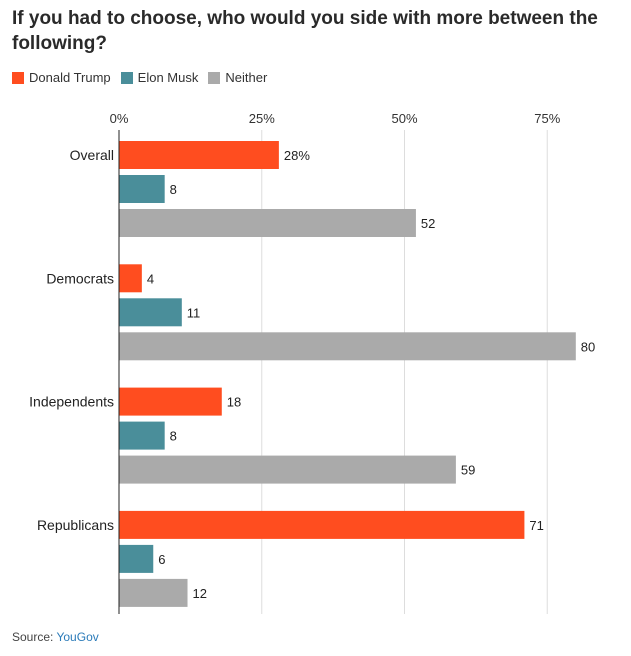  What do you see at coordinates (194, 312) in the screenshot?
I see `data-label-democrats-musk: 11` at bounding box center [194, 312].